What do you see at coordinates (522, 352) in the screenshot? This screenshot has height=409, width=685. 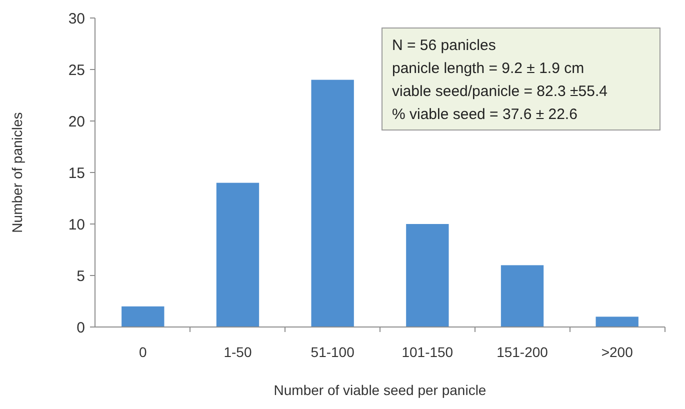 I see `x-tick-label: 151-200` at bounding box center [522, 352].